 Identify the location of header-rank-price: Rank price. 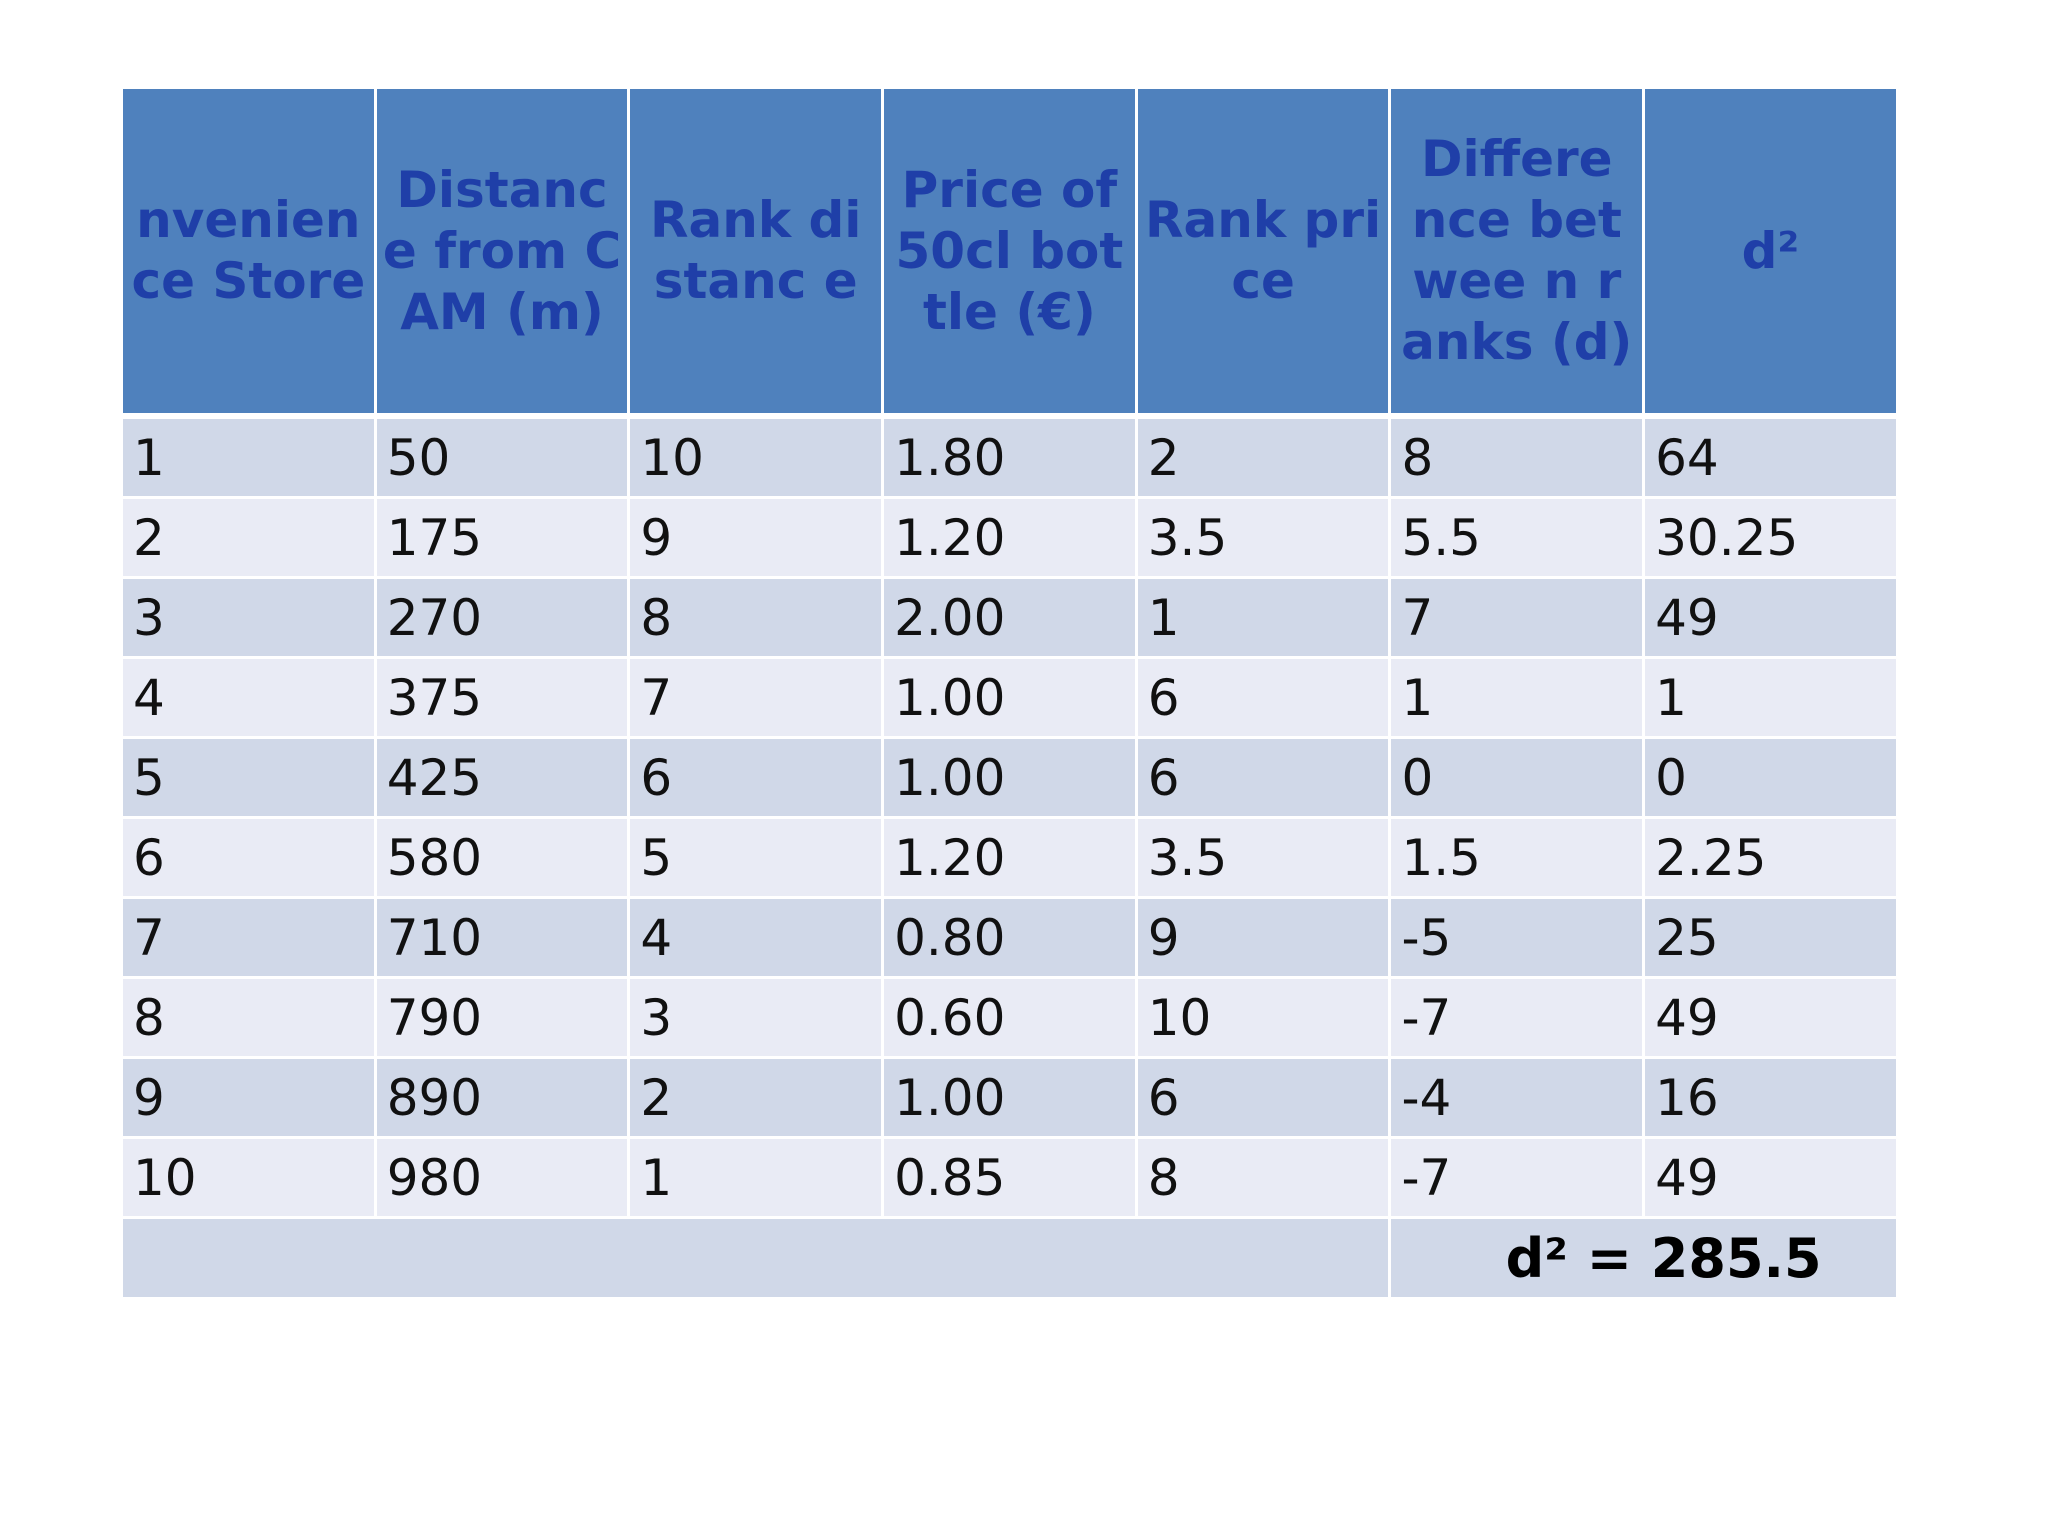
(1263, 252).